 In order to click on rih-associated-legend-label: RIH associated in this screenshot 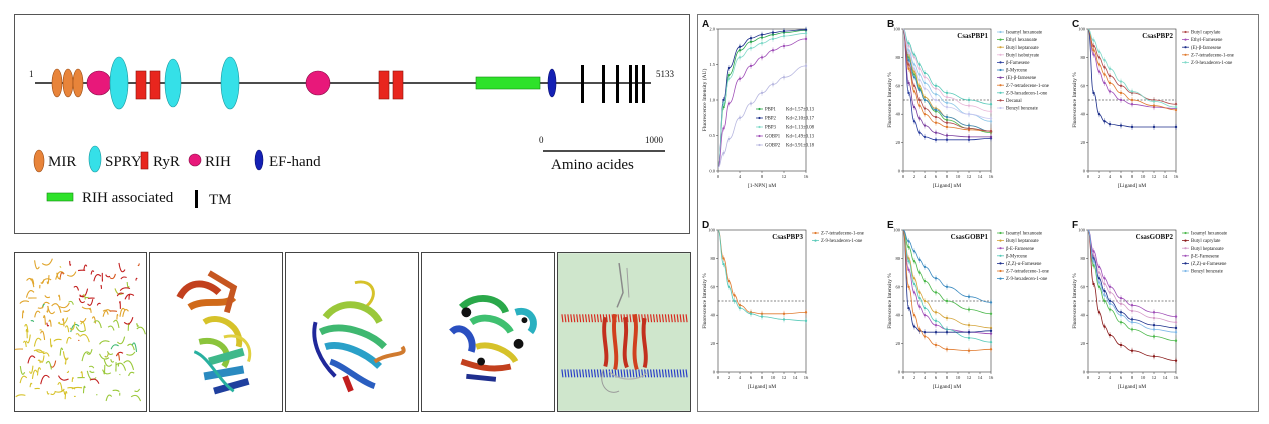, I will do `click(128, 198)`.